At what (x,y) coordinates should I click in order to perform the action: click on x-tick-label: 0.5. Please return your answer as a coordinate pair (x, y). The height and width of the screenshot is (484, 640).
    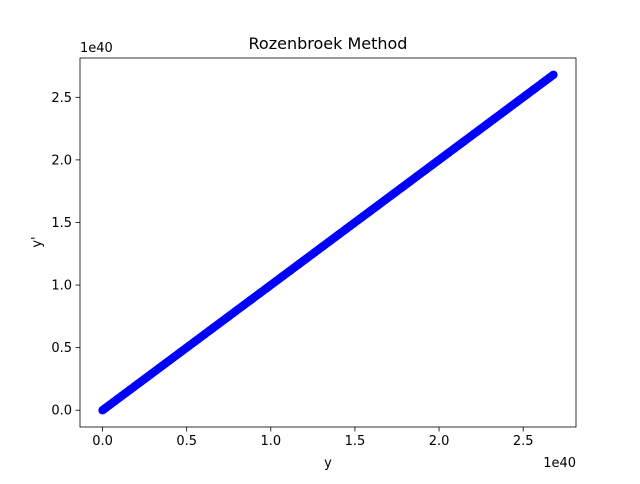
    Looking at the image, I should click on (186, 441).